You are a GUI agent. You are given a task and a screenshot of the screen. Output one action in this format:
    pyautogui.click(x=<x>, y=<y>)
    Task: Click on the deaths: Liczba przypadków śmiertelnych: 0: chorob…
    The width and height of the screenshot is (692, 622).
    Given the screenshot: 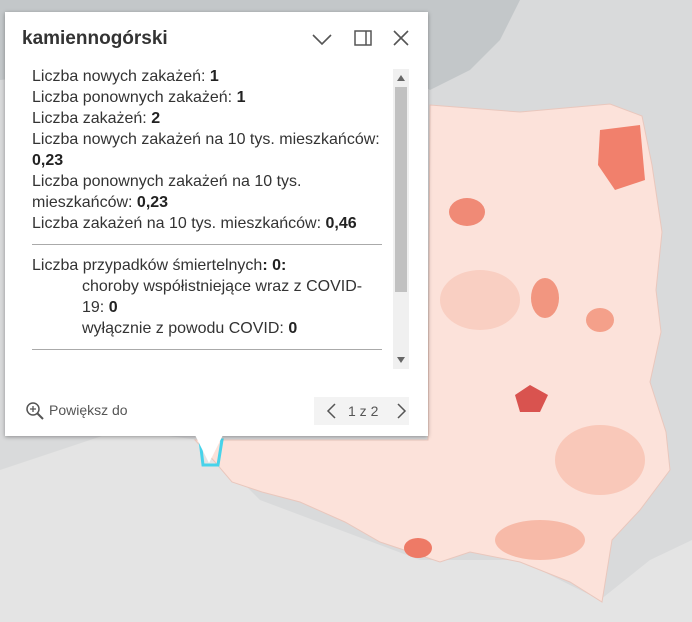 What is the action you would take?
    pyautogui.click(x=207, y=297)
    